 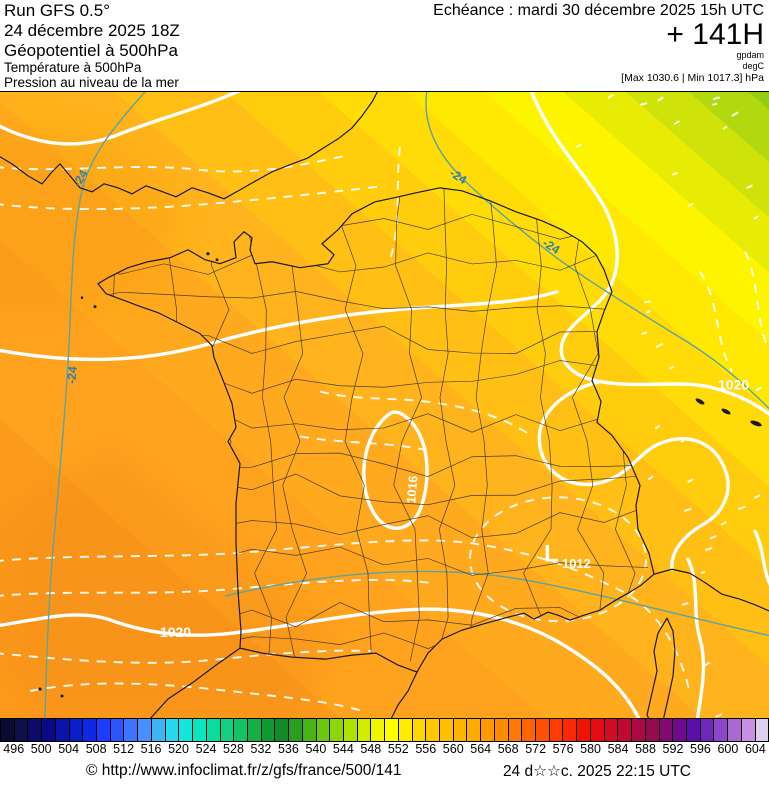 What do you see at coordinates (618, 749) in the screenshot?
I see `colorbar-value: 584` at bounding box center [618, 749].